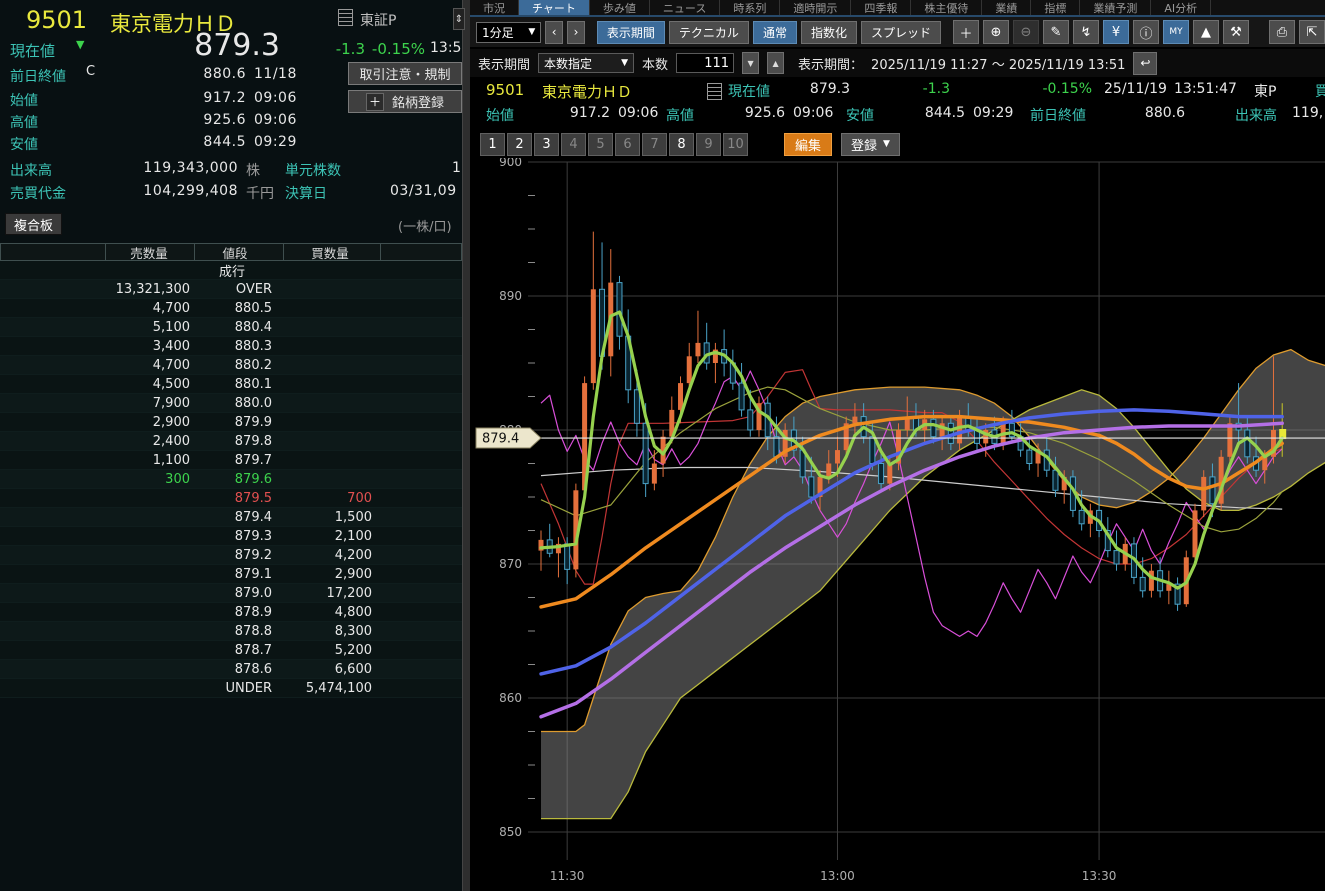 The width and height of the screenshot is (1325, 891). I want to click on chart-vol-clipped: 119,, so click(1308, 113).